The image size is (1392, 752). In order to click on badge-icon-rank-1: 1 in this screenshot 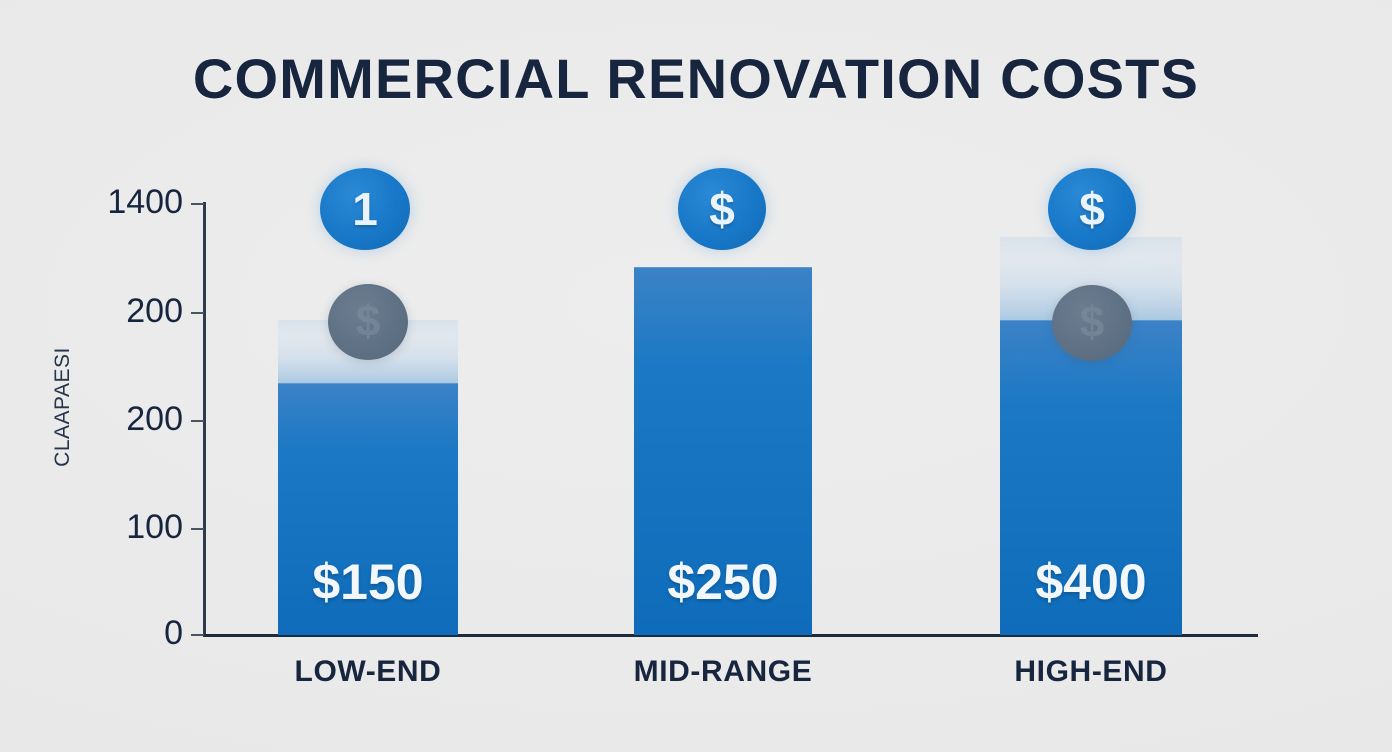, I will do `click(365, 209)`.